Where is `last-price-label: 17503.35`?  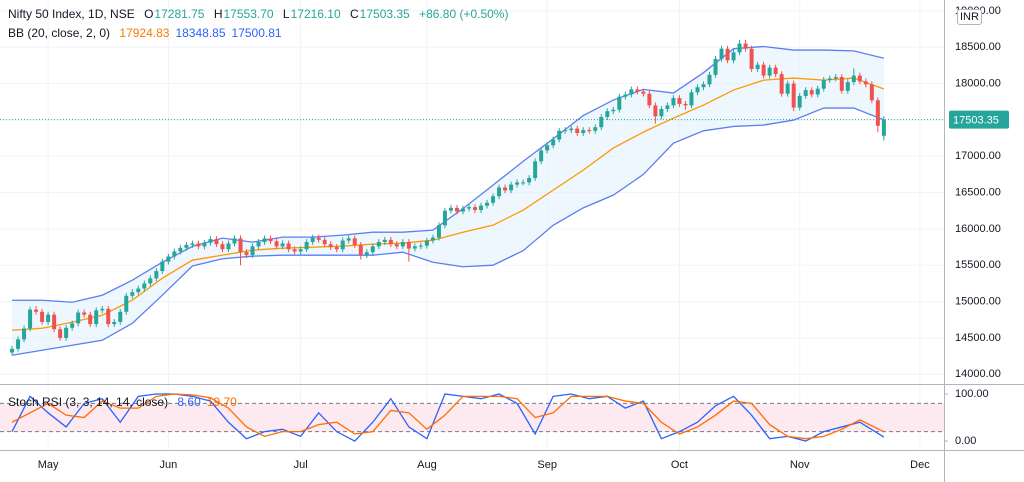
last-price-label: 17503.35 is located at coordinates (976, 121).